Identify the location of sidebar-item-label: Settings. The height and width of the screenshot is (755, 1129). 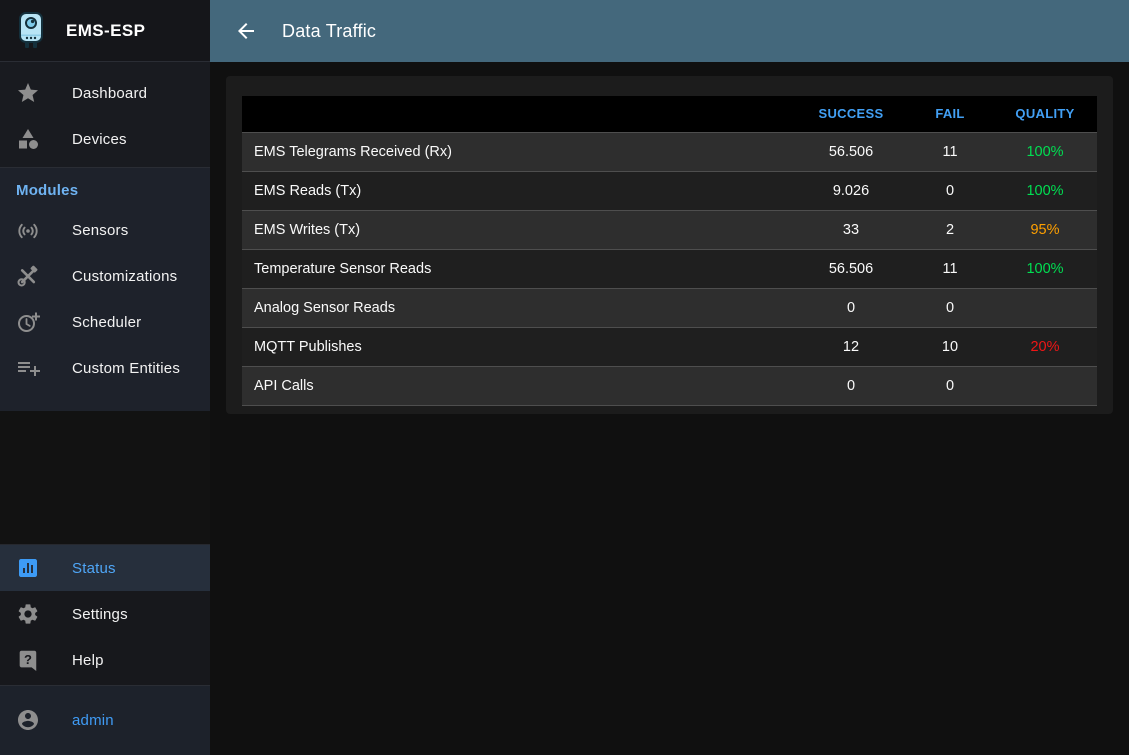
(100, 614).